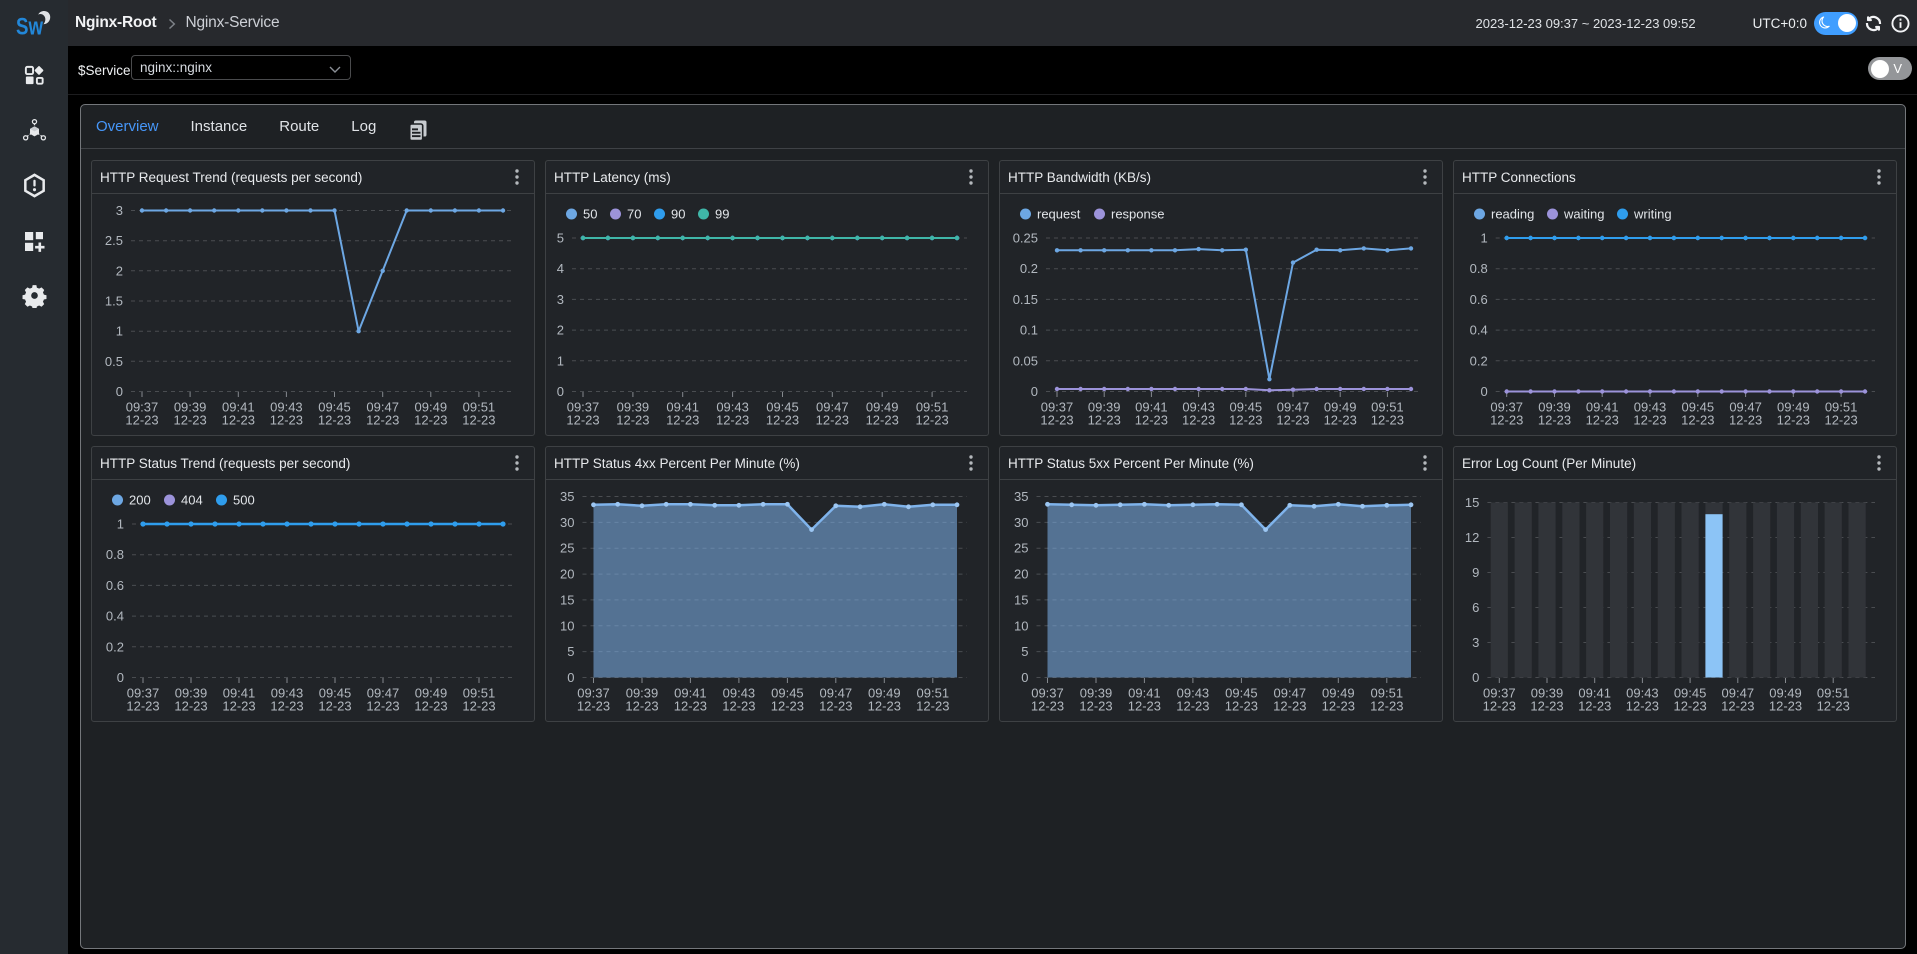  I want to click on svg-text: 404, so click(192, 500).